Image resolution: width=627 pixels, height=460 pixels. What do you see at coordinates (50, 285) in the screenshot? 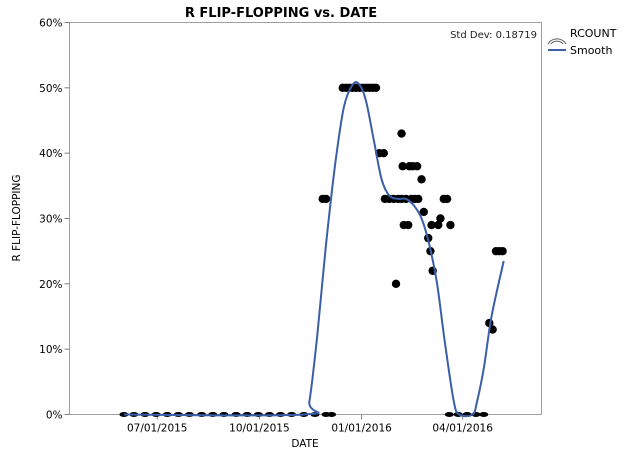
I see `y-tick-label: 20%` at bounding box center [50, 285].